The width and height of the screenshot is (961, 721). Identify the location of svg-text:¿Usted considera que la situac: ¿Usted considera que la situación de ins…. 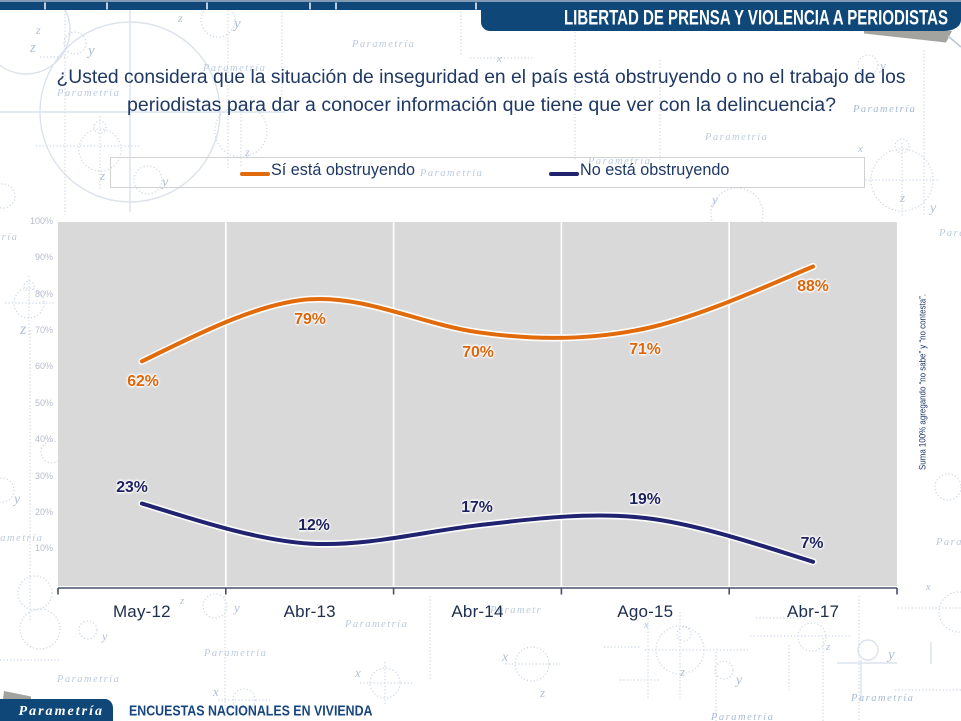
(481, 77).